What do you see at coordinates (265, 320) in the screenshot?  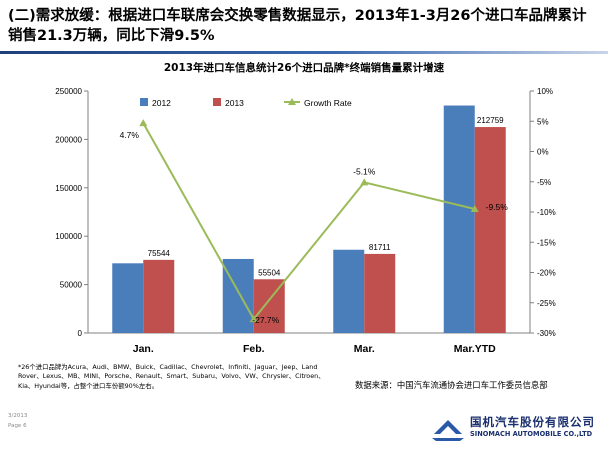 I see `growth-rate-data-label: -27.7%` at bounding box center [265, 320].